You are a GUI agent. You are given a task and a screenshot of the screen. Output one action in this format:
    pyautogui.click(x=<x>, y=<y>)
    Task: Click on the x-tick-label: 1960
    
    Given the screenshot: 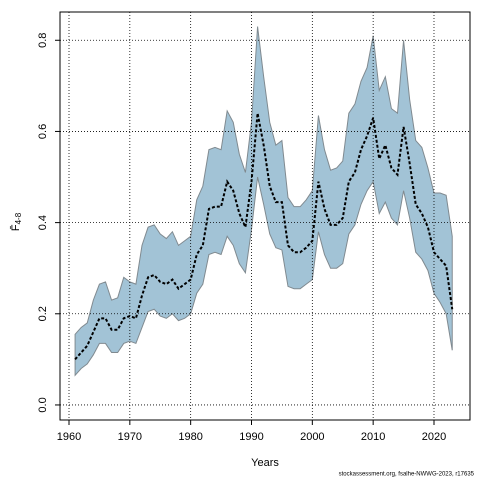 What is the action you would take?
    pyautogui.click(x=69, y=437)
    